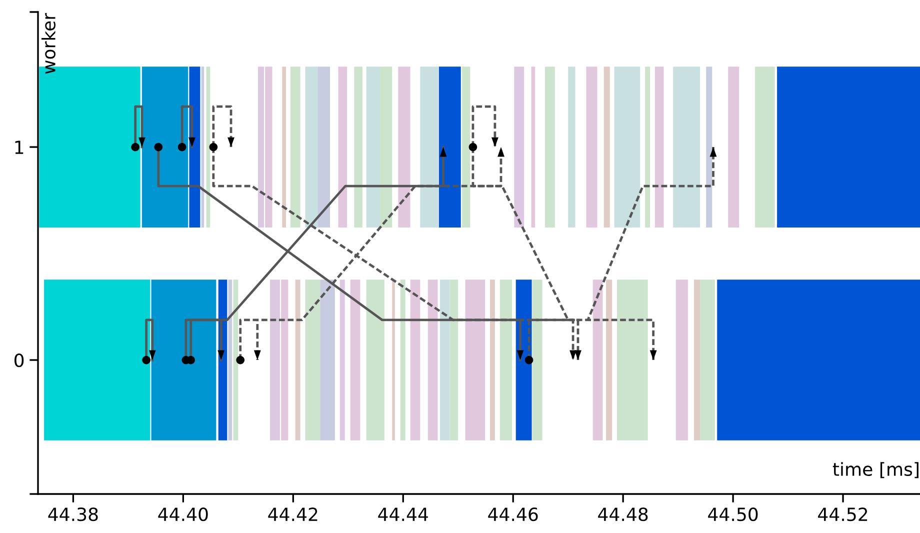 This screenshot has width=920, height=533. Describe the element at coordinates (513, 515) in the screenshot. I see `x-tick-label: 44.46` at that location.